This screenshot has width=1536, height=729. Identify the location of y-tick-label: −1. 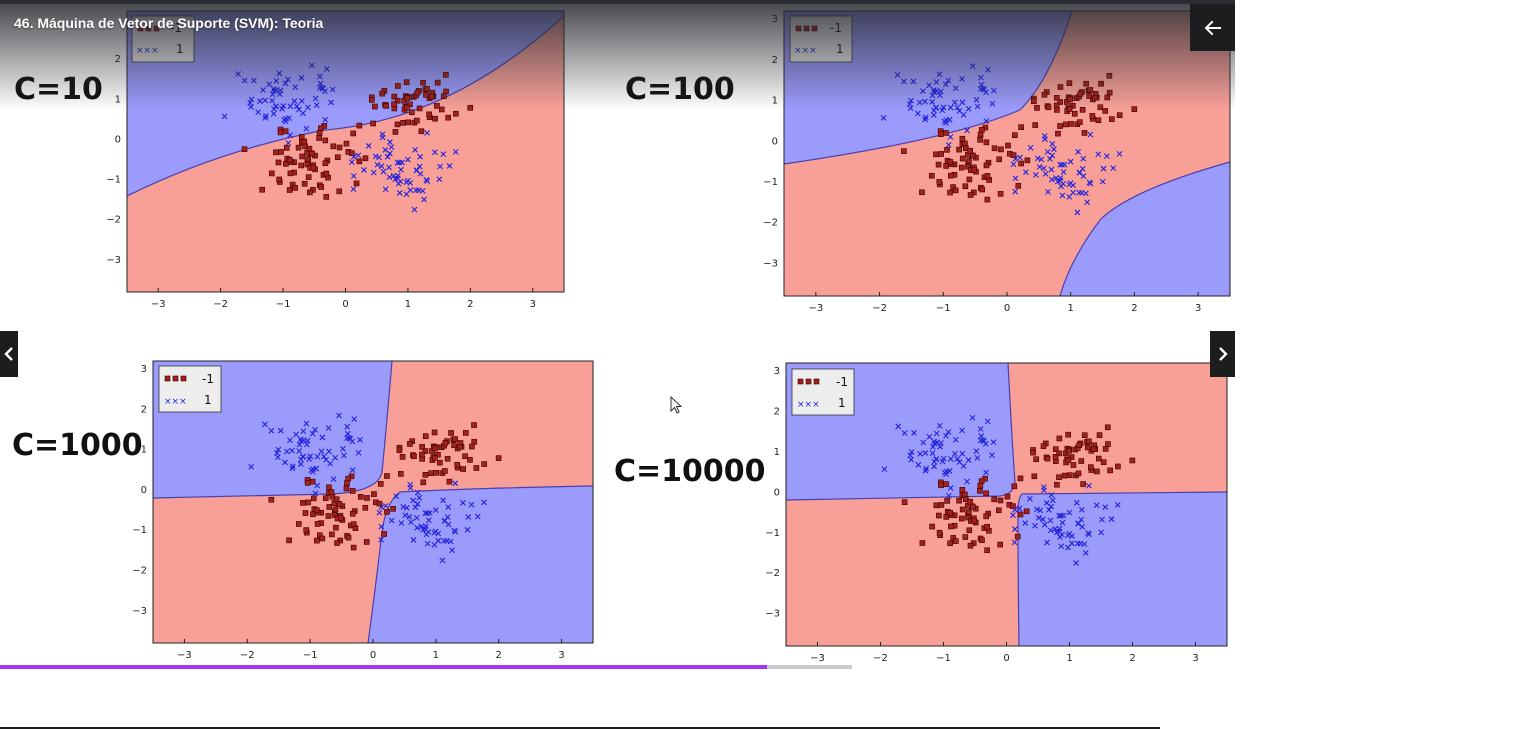
(113, 180).